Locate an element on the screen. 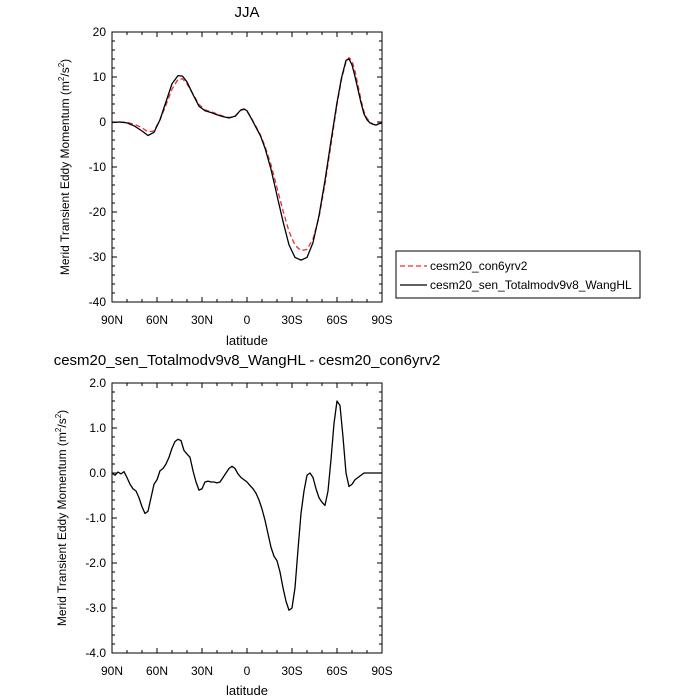  chart-top-xtick-label: 0 is located at coordinates (247, 320).